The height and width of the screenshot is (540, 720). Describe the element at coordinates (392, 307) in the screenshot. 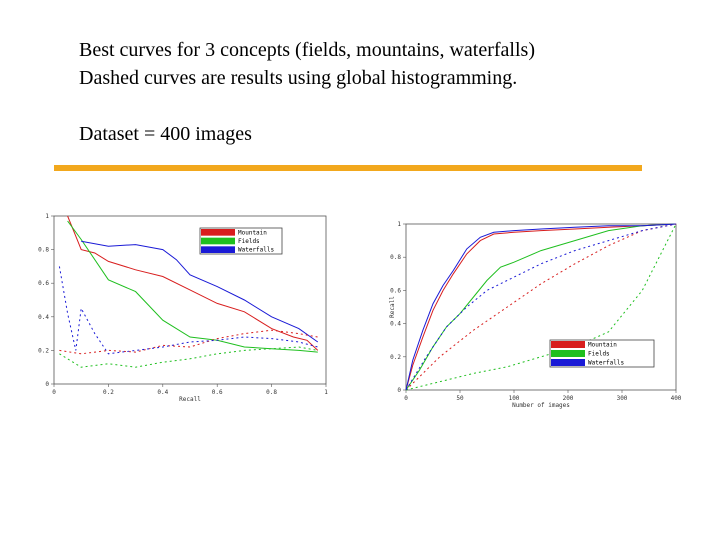

I see `y-axis-label: Recall` at that location.